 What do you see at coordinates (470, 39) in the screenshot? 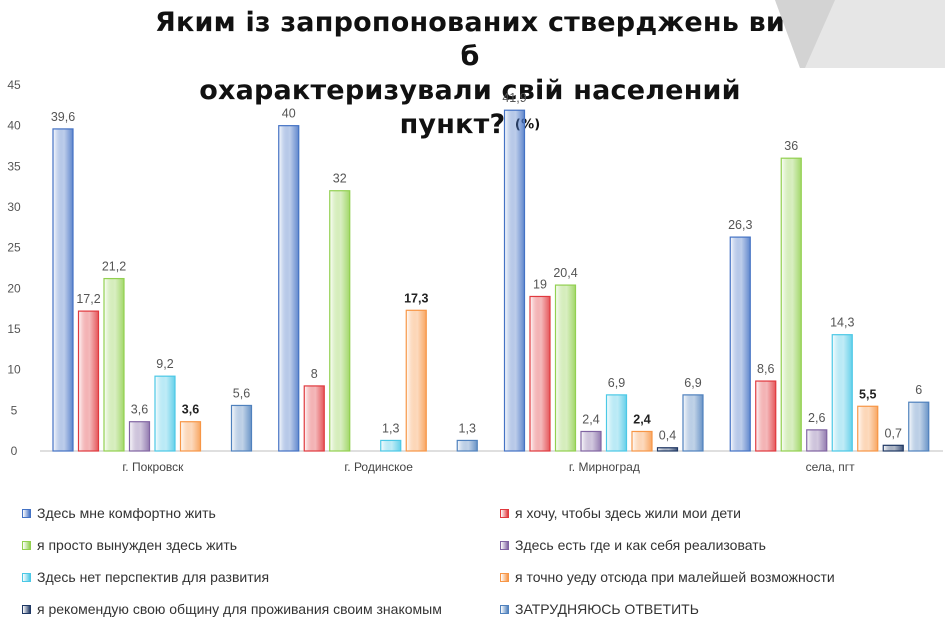
I see `title-line-1: Яким із запропонованих стверджень ви б` at bounding box center [470, 39].